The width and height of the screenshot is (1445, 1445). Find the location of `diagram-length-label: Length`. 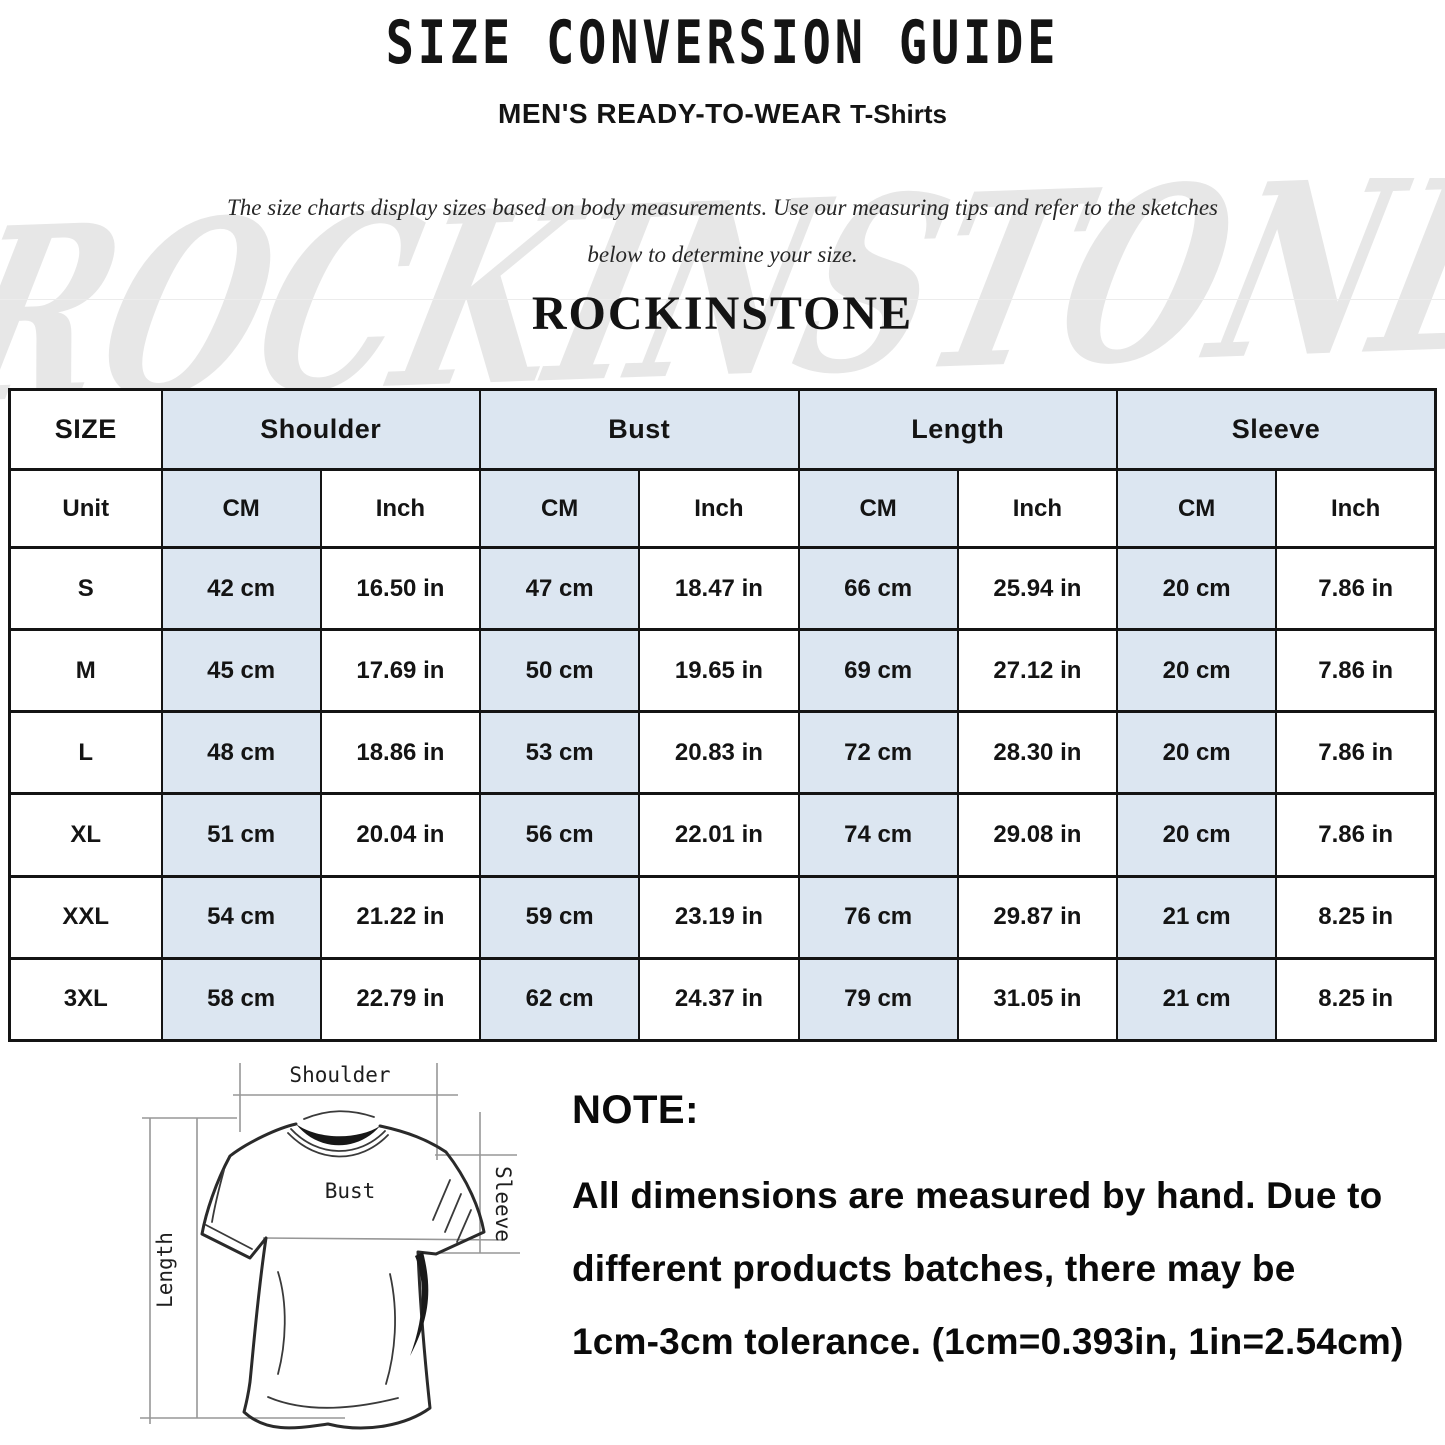

diagram-length-label: Length is located at coordinates (165, 1270).